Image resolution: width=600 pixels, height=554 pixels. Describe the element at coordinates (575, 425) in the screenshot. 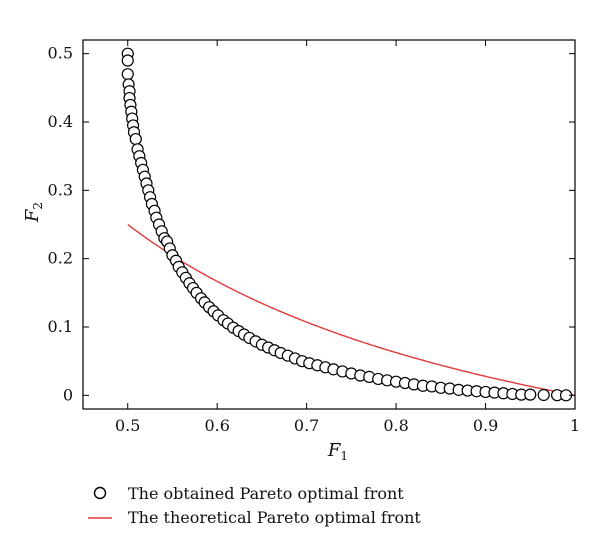

I see `x-tick-label: 1` at that location.